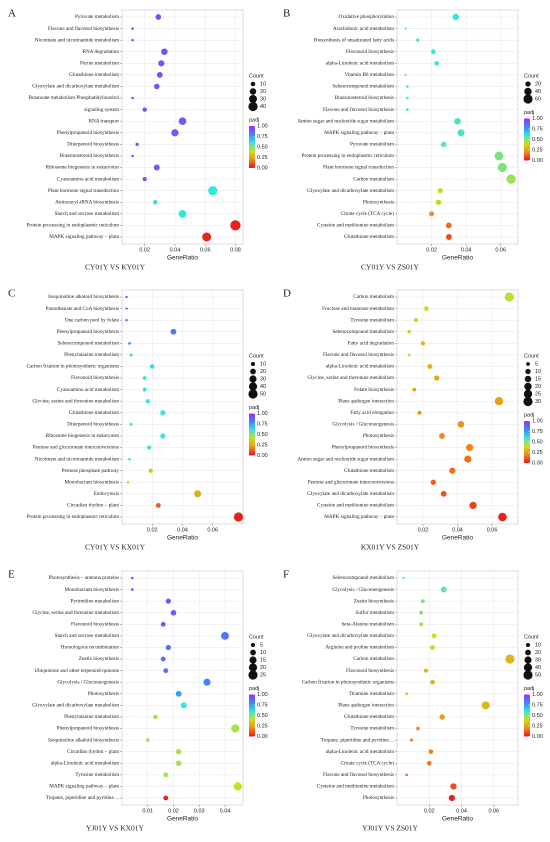  What do you see at coordinates (527, 139) in the screenshot?
I see `colorbar` at bounding box center [527, 139].